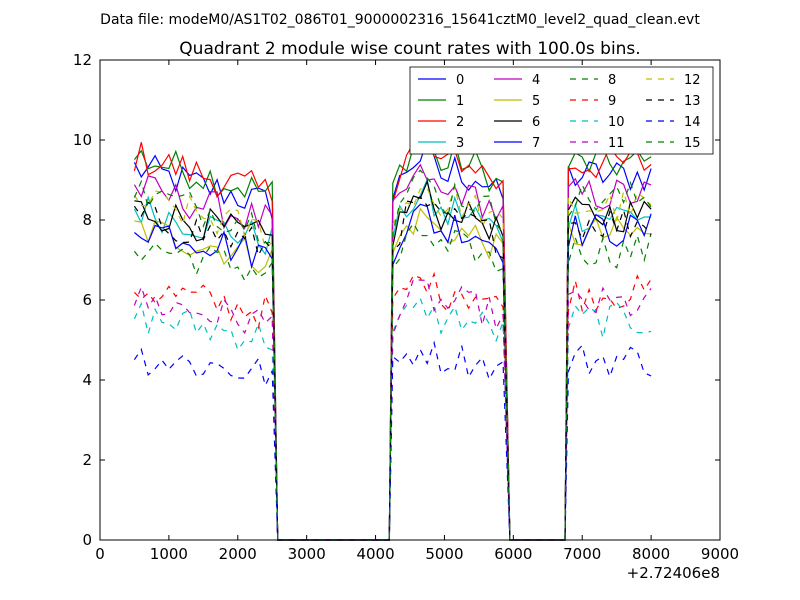 This screenshot has height=600, width=800. Describe the element at coordinates (616, 122) in the screenshot. I see `legend-label-10: 10` at that location.